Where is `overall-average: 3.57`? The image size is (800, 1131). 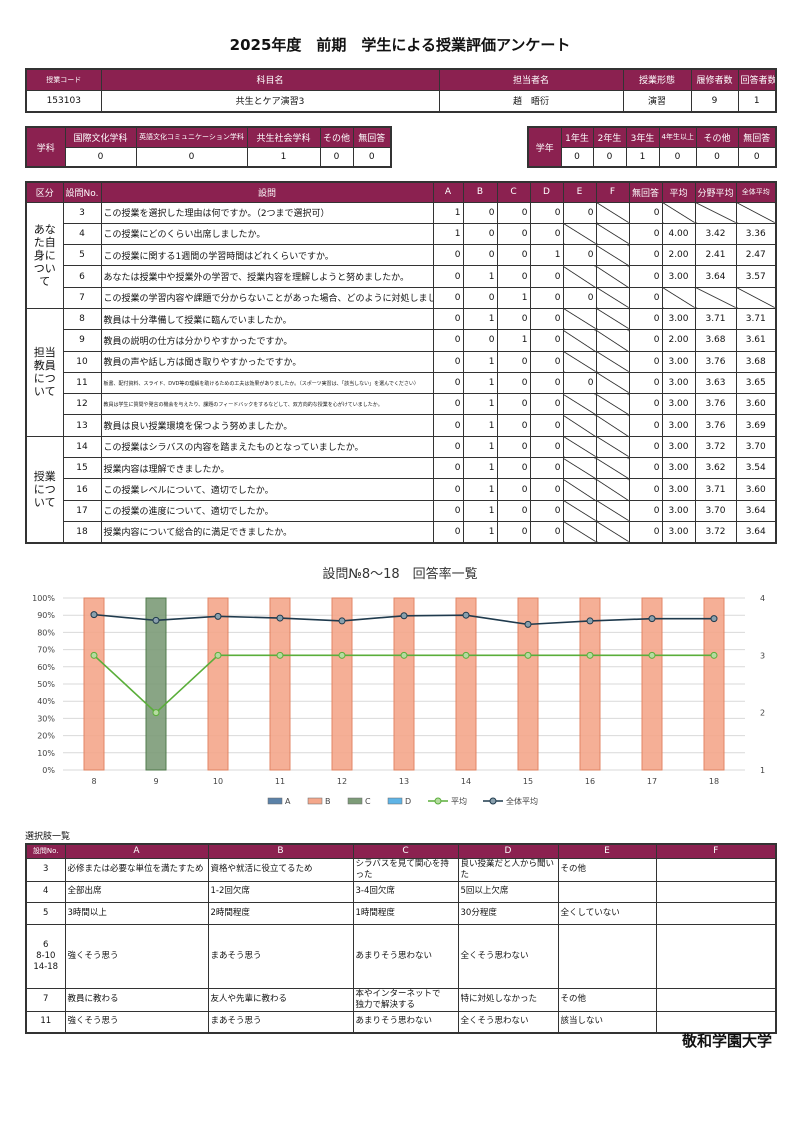
overall-average: 3.57 is located at coordinates (756, 276).